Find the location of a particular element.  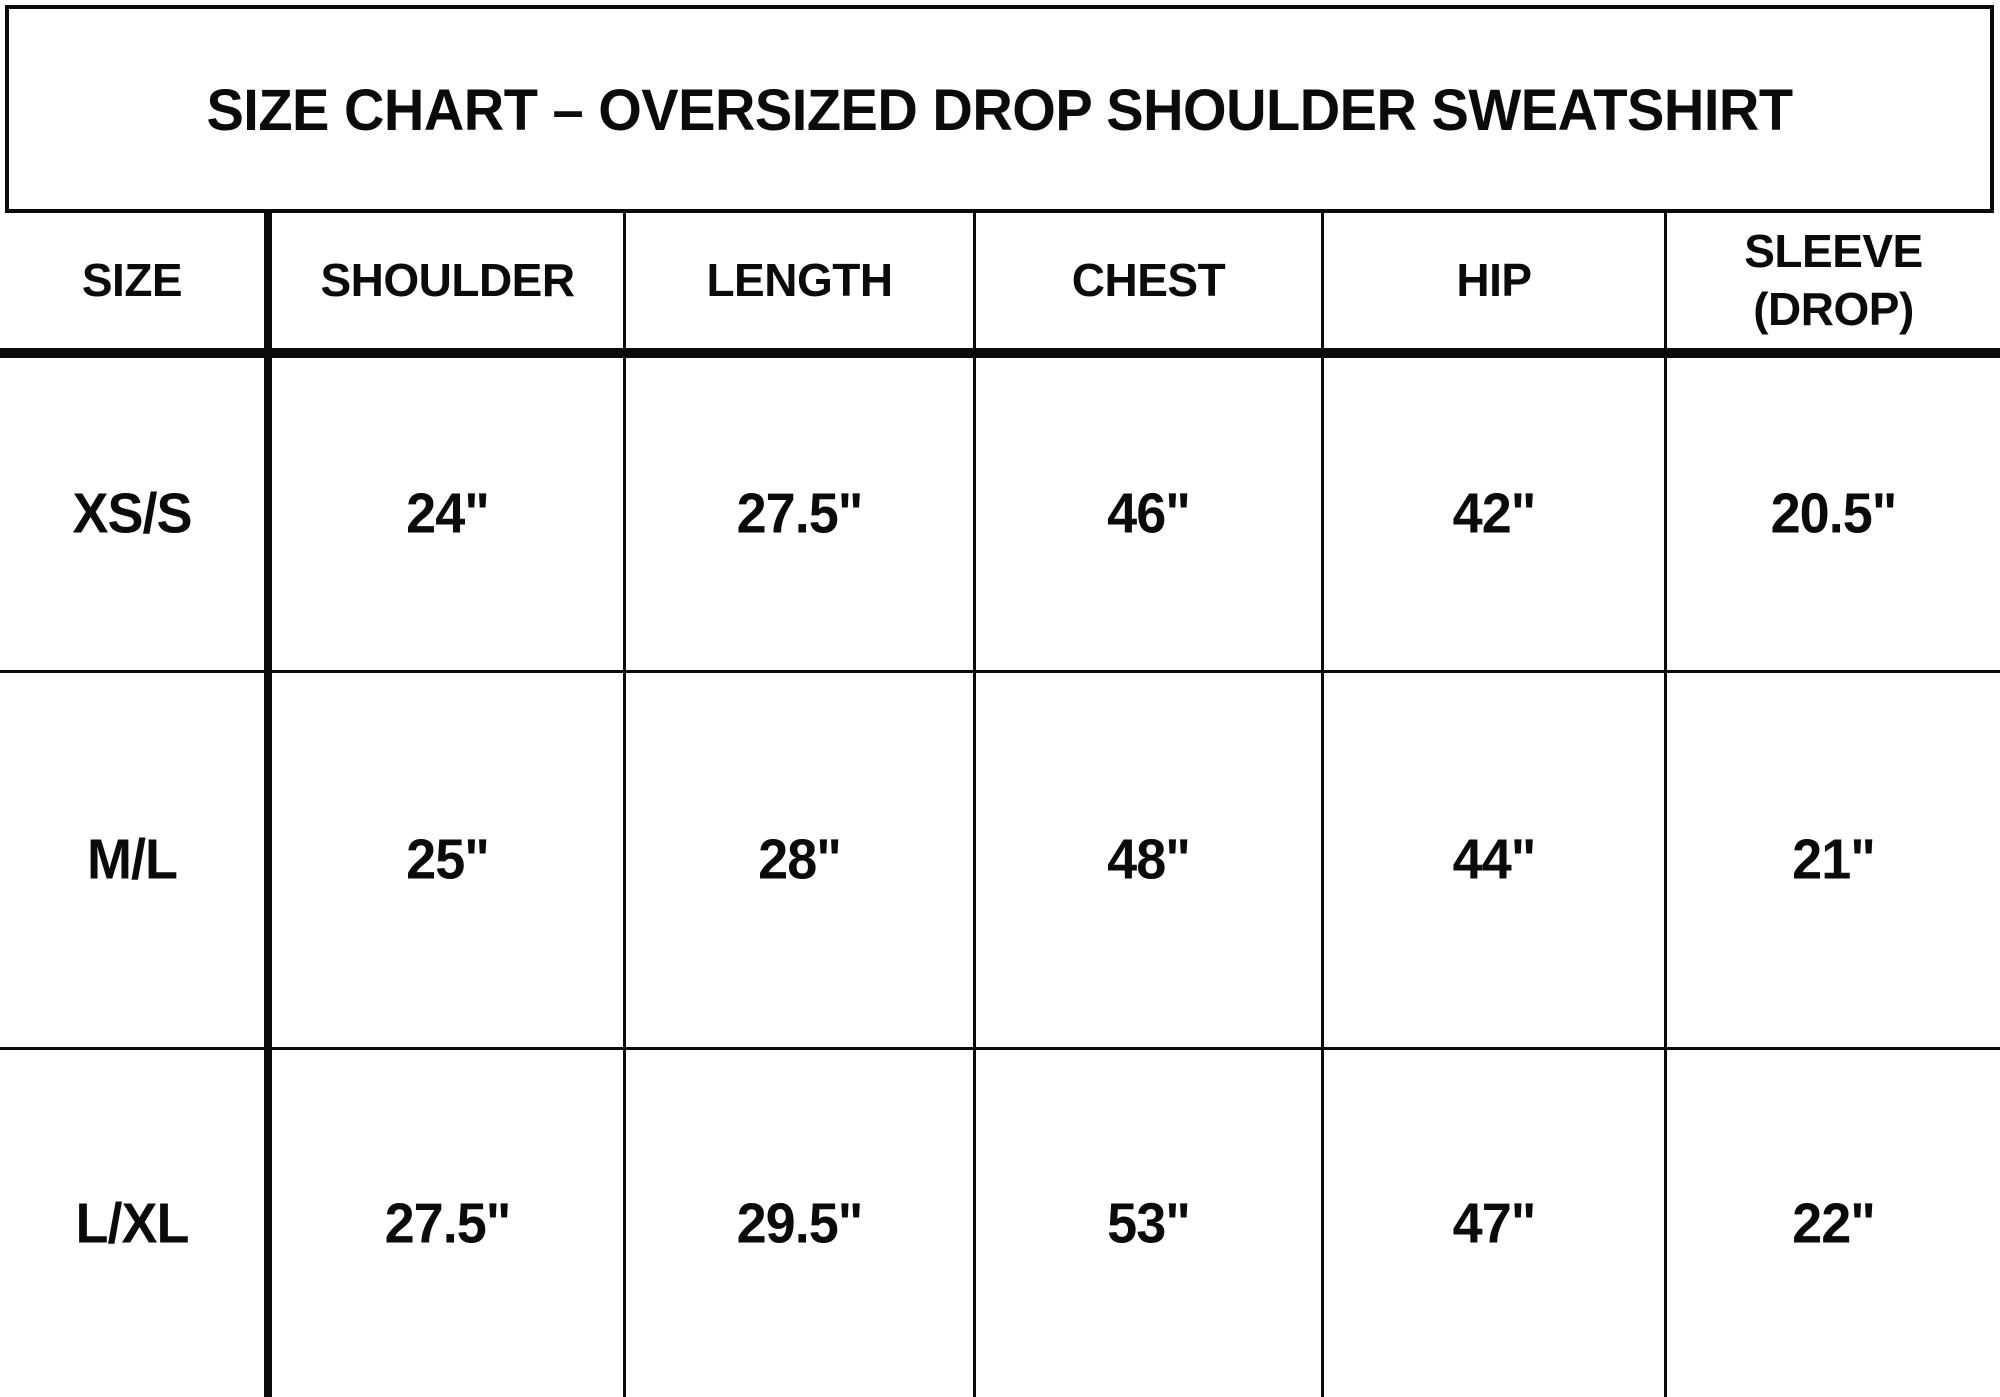

shoulder-value: 25" is located at coordinates (448, 860).